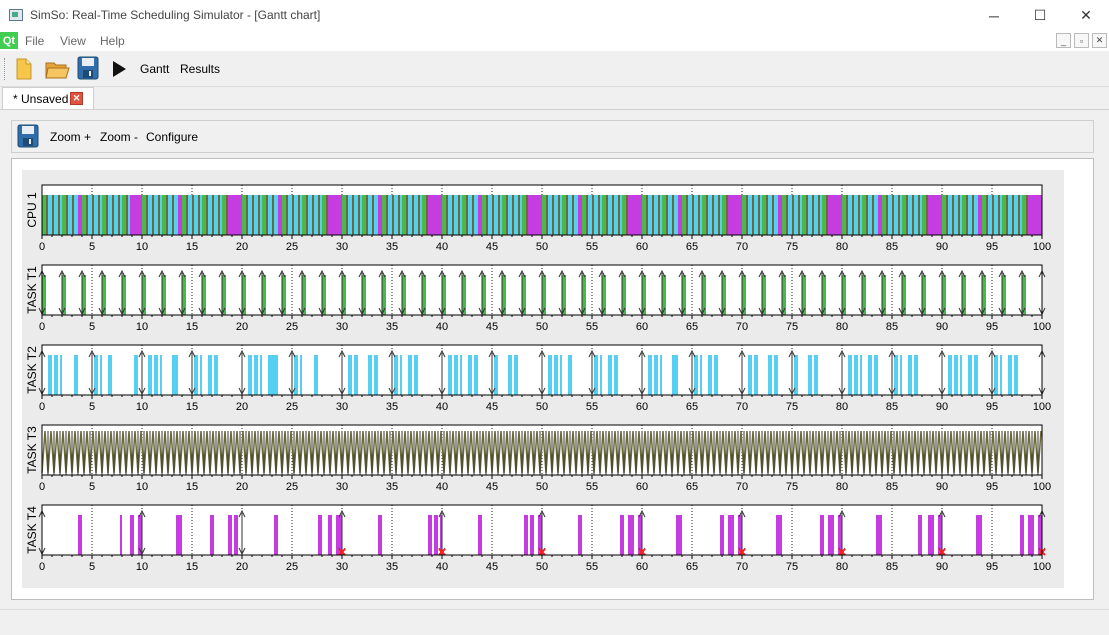 This screenshot has width=1109, height=635. What do you see at coordinates (992, 567) in the screenshot?
I see `x-tick-label: 95` at bounding box center [992, 567].